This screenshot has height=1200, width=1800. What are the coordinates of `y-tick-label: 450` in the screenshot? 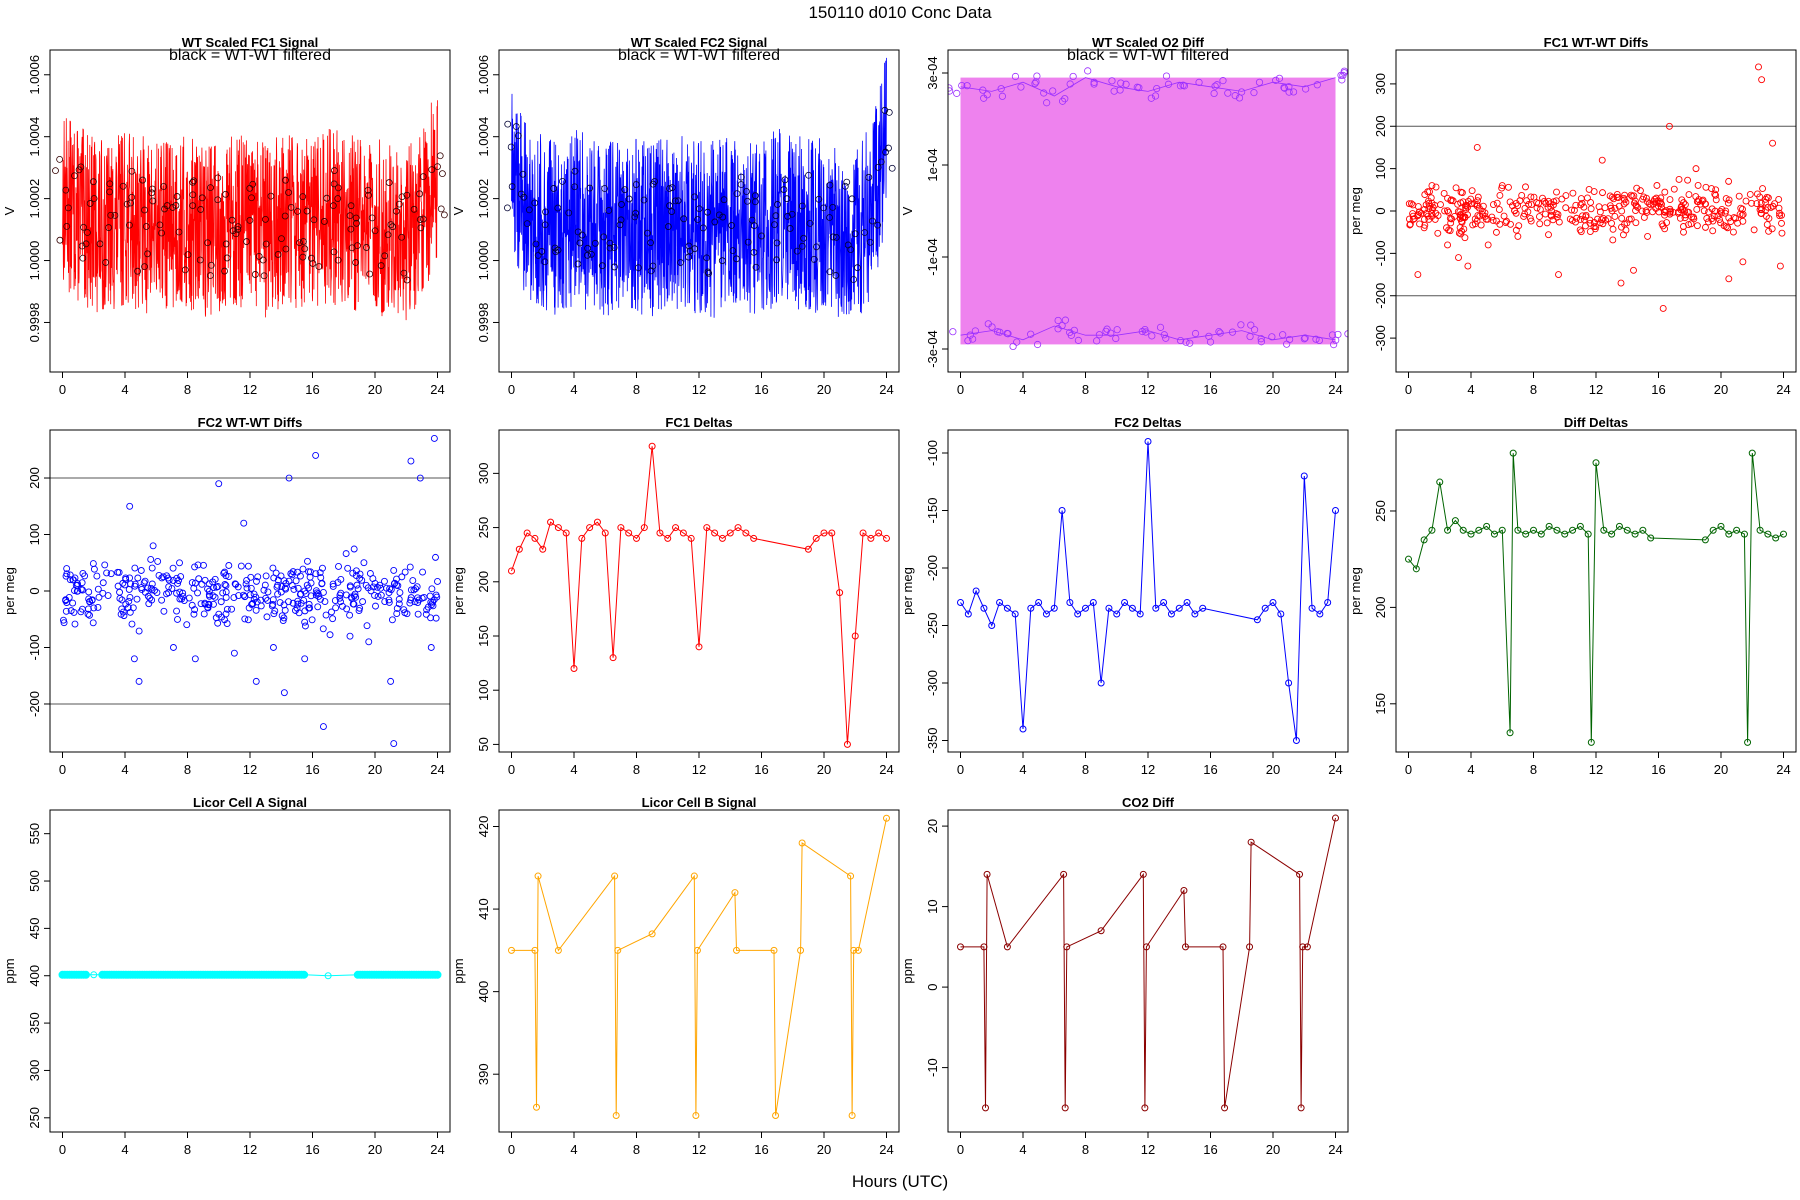 It's located at (34, 929).